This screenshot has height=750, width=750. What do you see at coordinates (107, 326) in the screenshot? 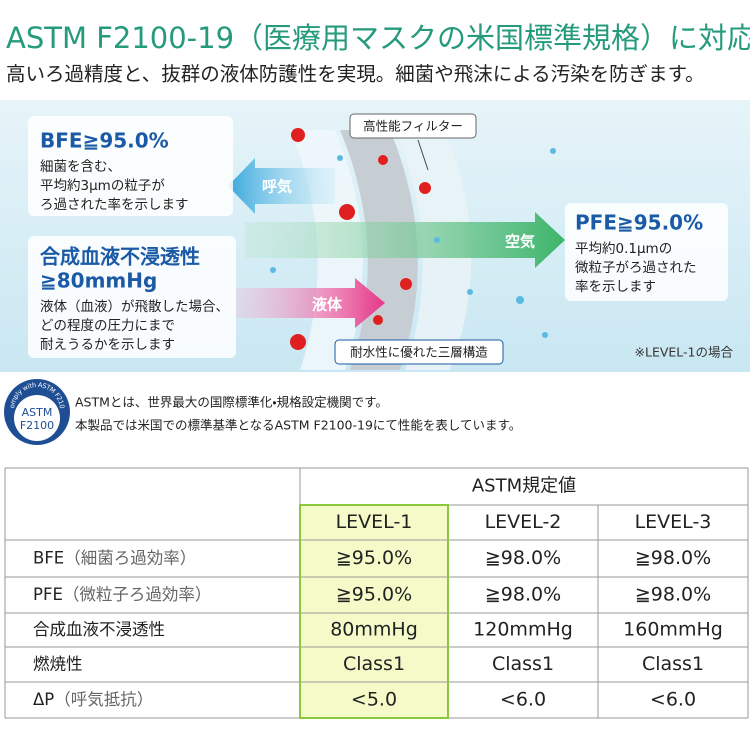
I see `fluid-line: どの程度の圧力にまで` at bounding box center [107, 326].